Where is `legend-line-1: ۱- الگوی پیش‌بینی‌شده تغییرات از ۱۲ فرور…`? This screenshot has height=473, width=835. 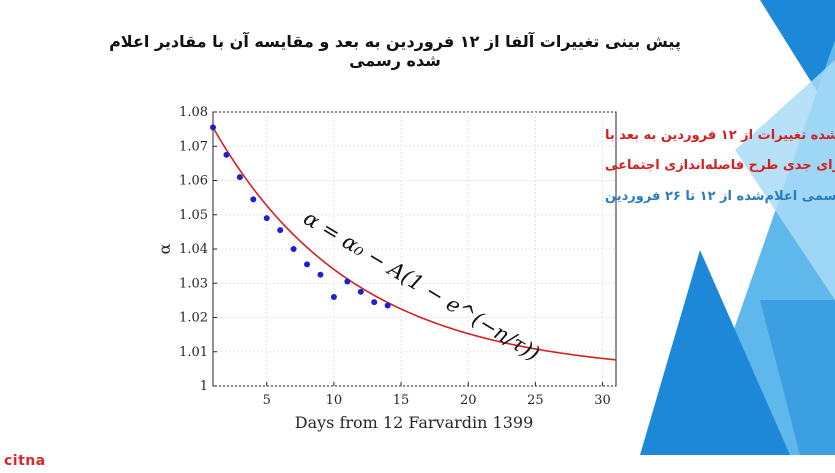 legend-line-1: ۱- الگوی پیش‌بینی‌شده تغییرات از ۱۲ فرور… is located at coordinates (720, 135).